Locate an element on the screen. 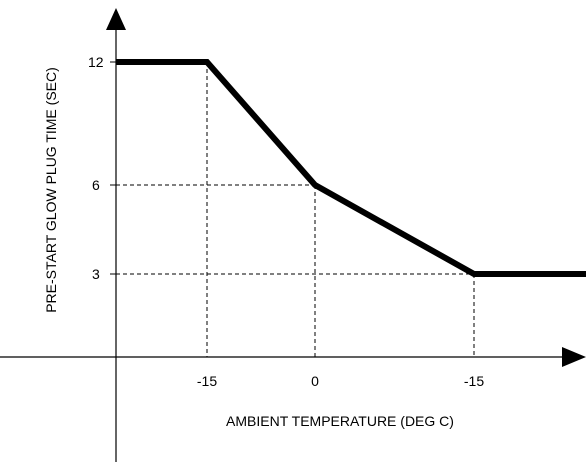 The width and height of the screenshot is (586, 462). y-tick-label-6: 6 is located at coordinates (96, 185).